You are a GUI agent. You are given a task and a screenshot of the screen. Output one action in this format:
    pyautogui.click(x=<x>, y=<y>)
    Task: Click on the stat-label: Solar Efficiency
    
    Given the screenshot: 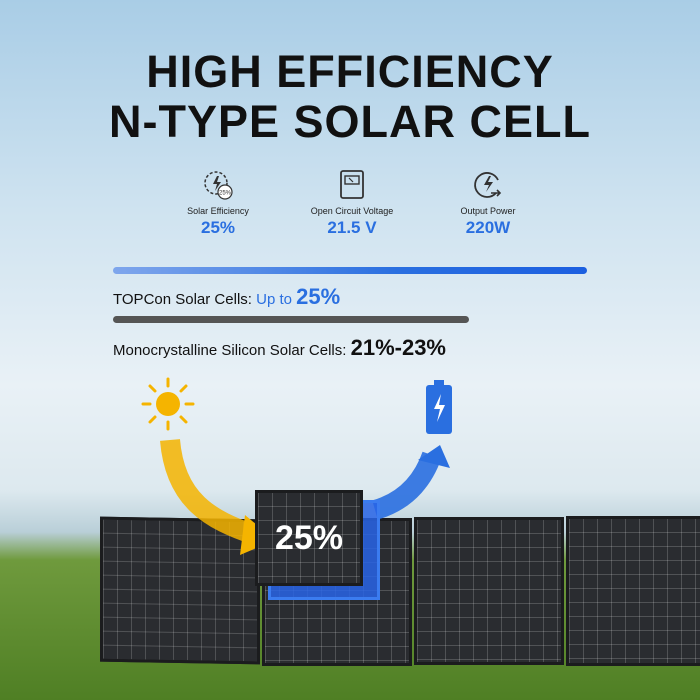 What is the action you would take?
    pyautogui.click(x=218, y=211)
    